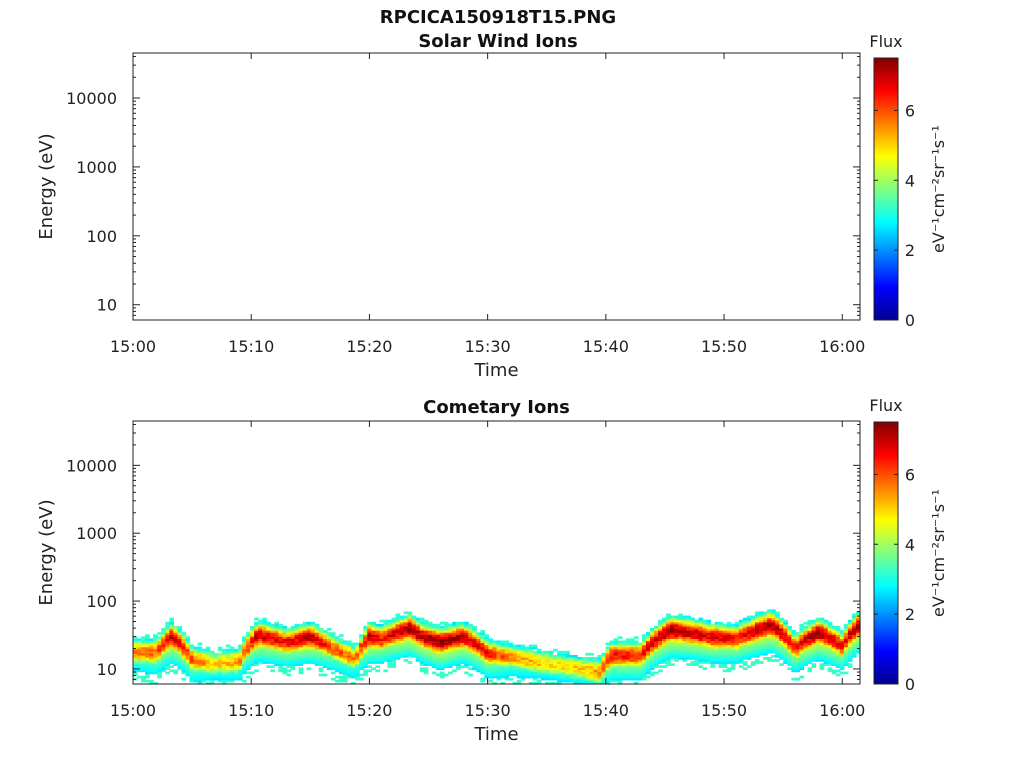 Image resolution: width=1024 pixels, height=768 pixels. I want to click on x-tick-label: 16:00, so click(842, 346).